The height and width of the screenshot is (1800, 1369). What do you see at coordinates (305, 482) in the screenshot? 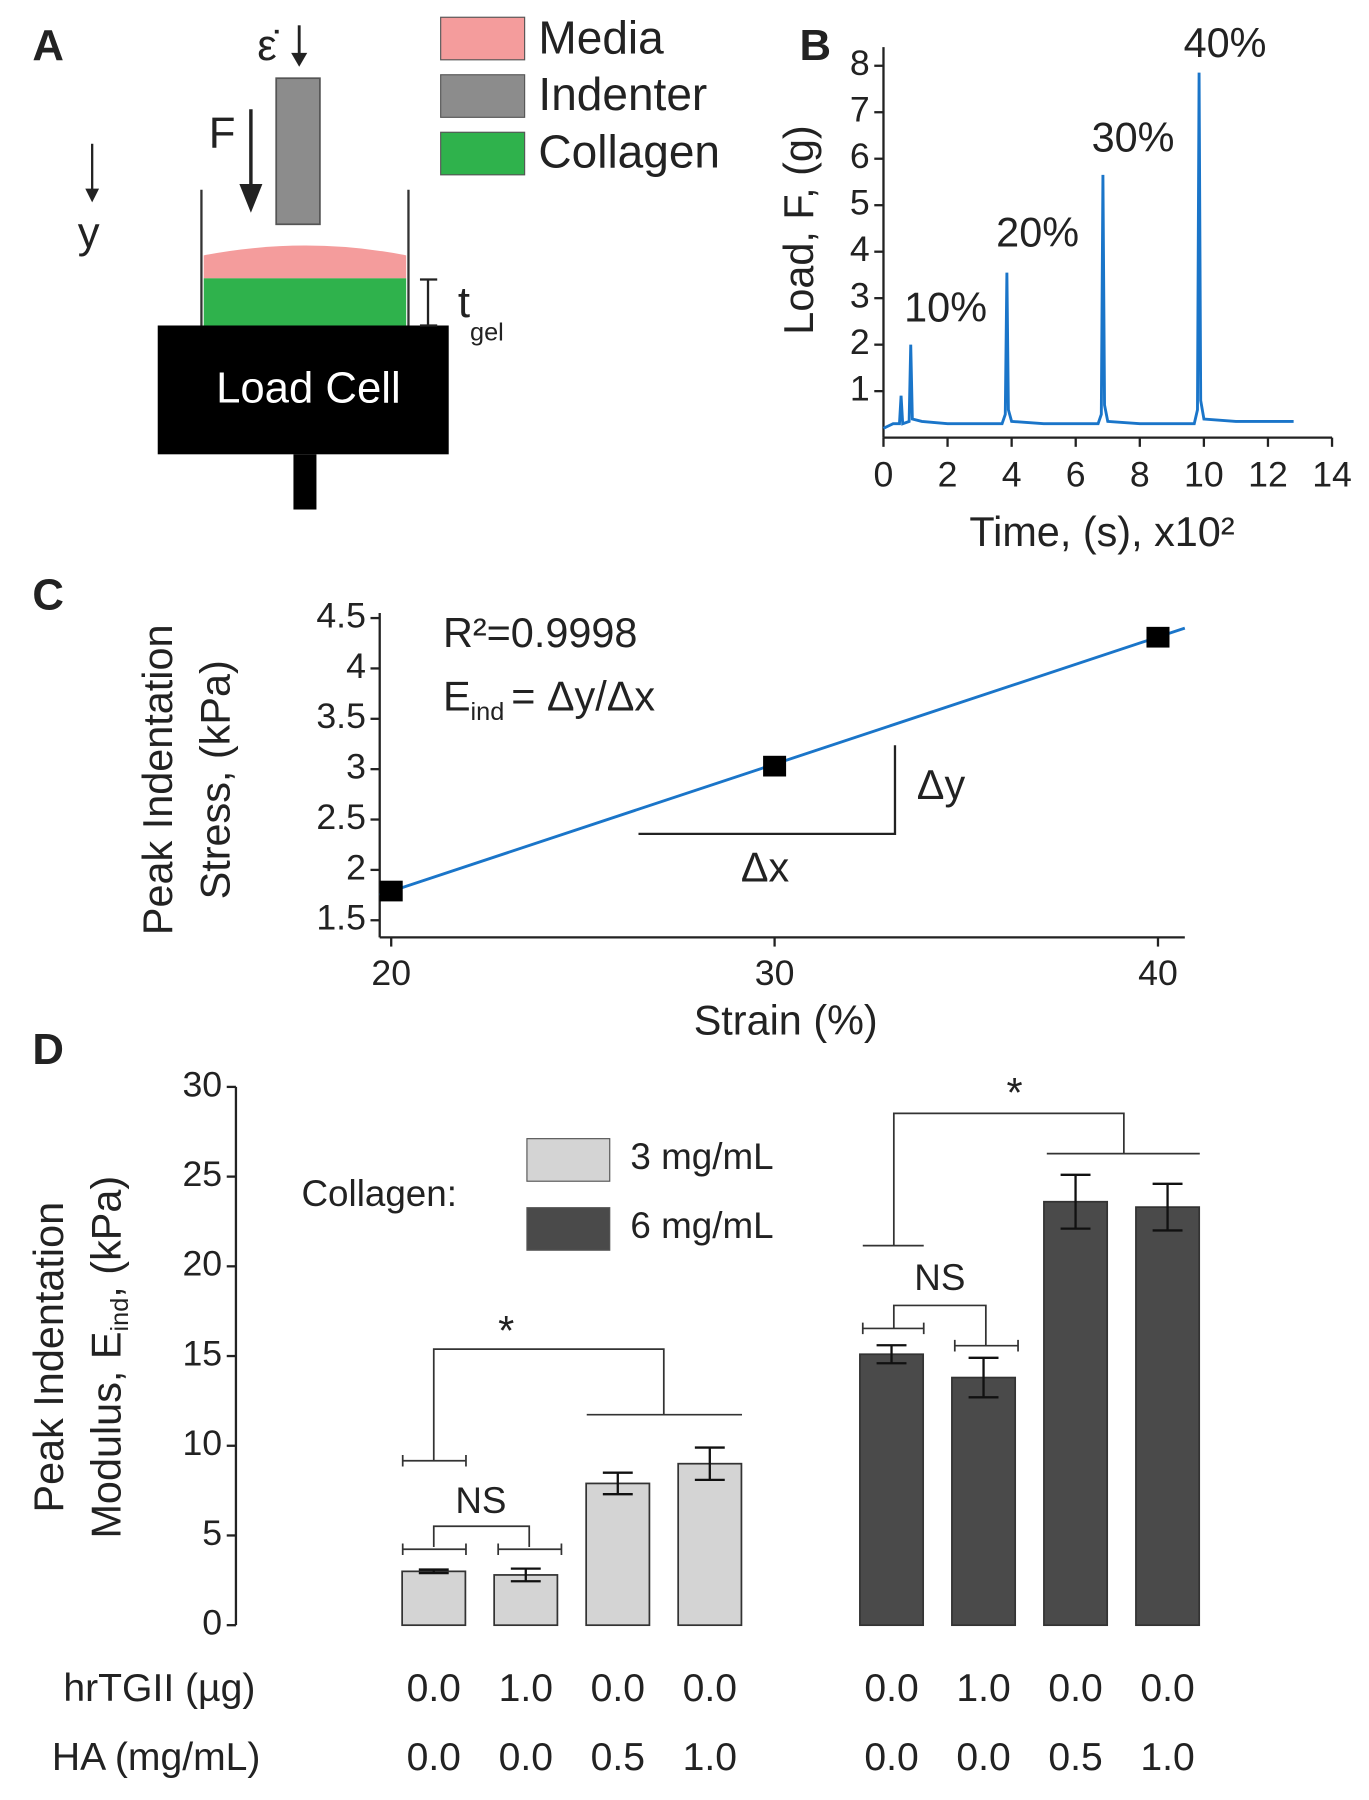
I see `load-cell-stem` at bounding box center [305, 482].